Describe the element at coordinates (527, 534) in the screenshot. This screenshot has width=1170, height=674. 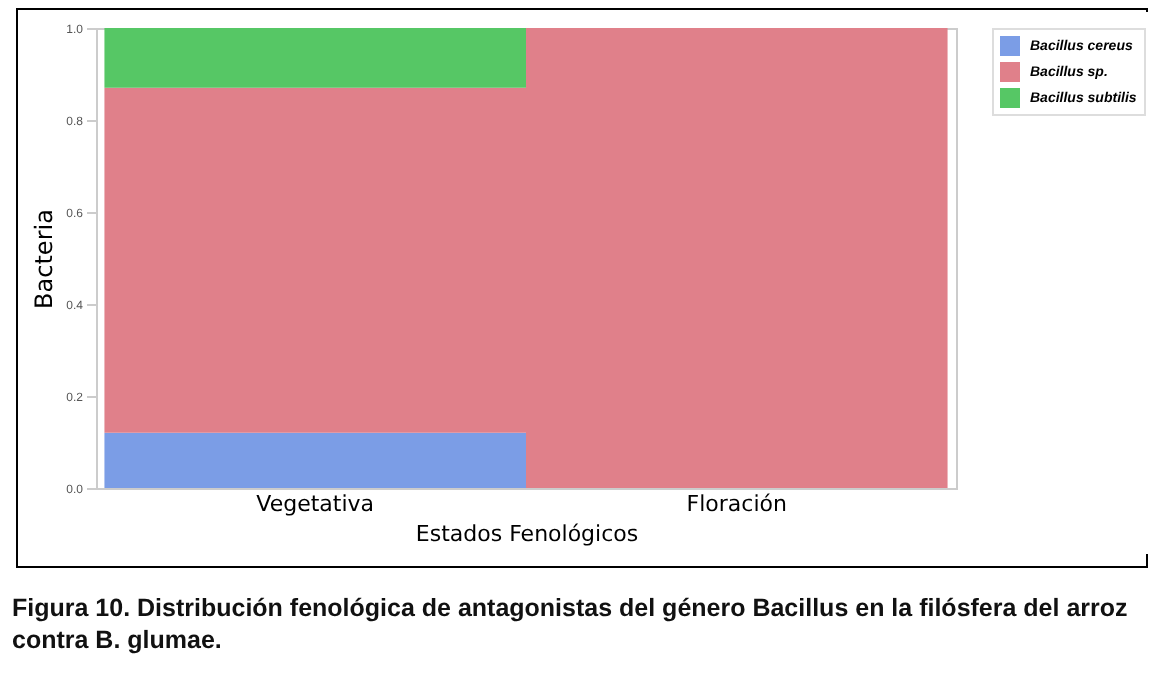
I see `x-axis-title: Estados Fenológicos` at that location.